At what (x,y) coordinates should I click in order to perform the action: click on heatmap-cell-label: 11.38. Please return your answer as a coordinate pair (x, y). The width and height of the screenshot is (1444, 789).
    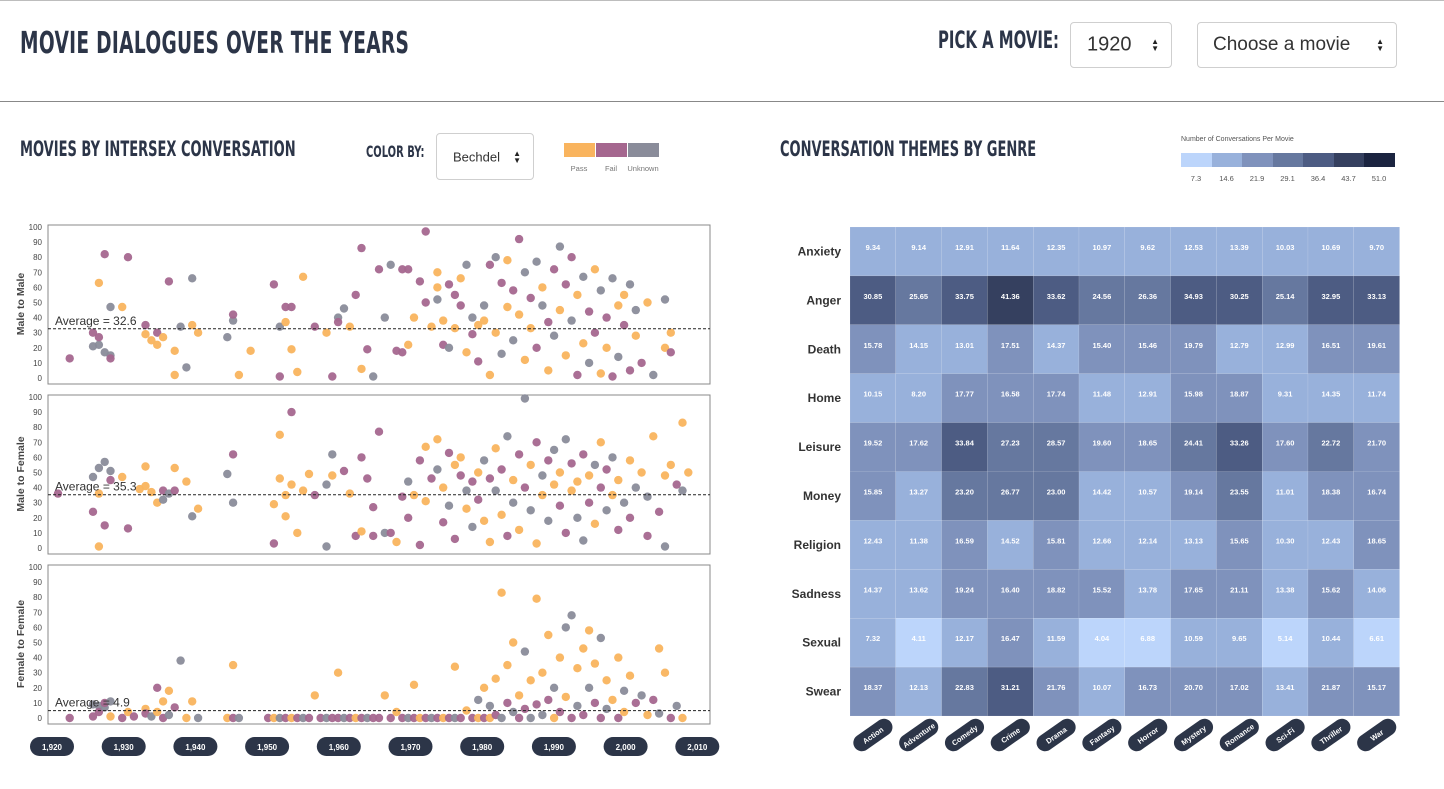
    Looking at the image, I should click on (919, 540).